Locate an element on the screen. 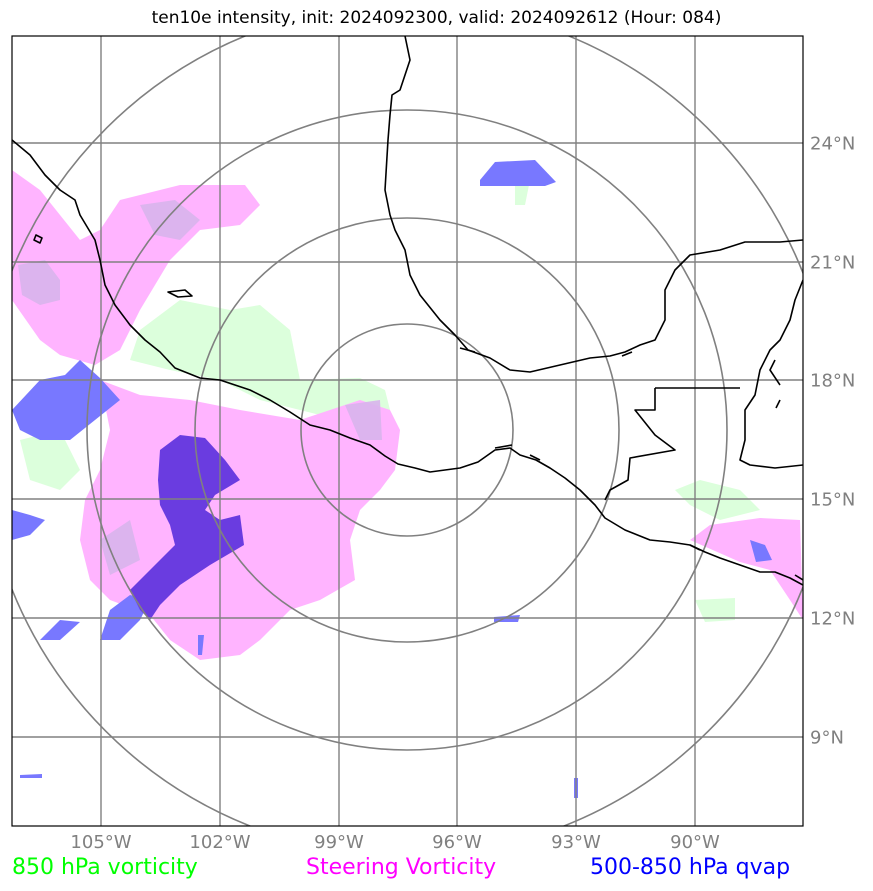 Image resolution: width=873 pixels, height=891 pixels. lat-label-24n: 24°N is located at coordinates (833, 144).